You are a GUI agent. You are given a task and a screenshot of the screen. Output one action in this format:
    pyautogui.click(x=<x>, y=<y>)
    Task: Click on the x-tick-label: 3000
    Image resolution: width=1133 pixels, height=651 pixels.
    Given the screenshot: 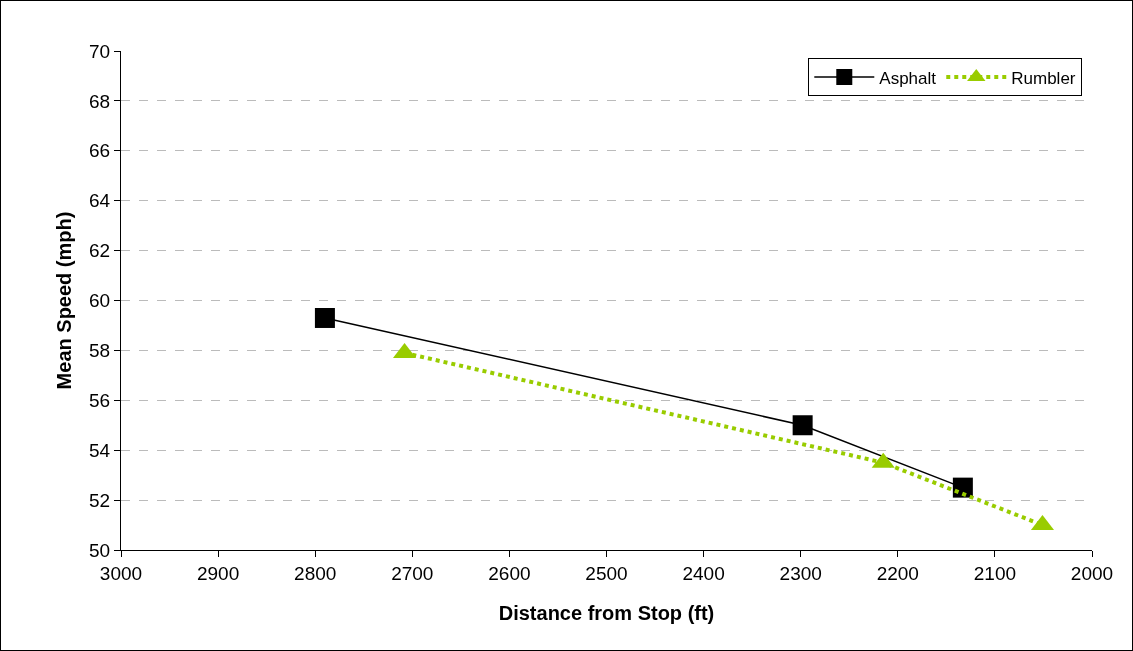 What is the action you would take?
    pyautogui.click(x=121, y=573)
    